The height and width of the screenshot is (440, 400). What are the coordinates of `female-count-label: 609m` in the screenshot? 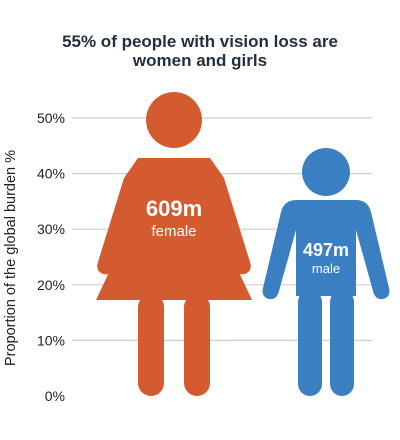 It's located at (174, 208).